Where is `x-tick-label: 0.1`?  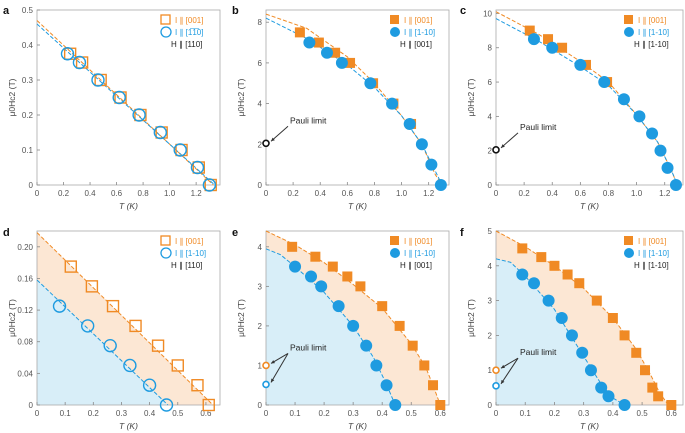 x-tick-label: 0.1 is located at coordinates (66, 413).